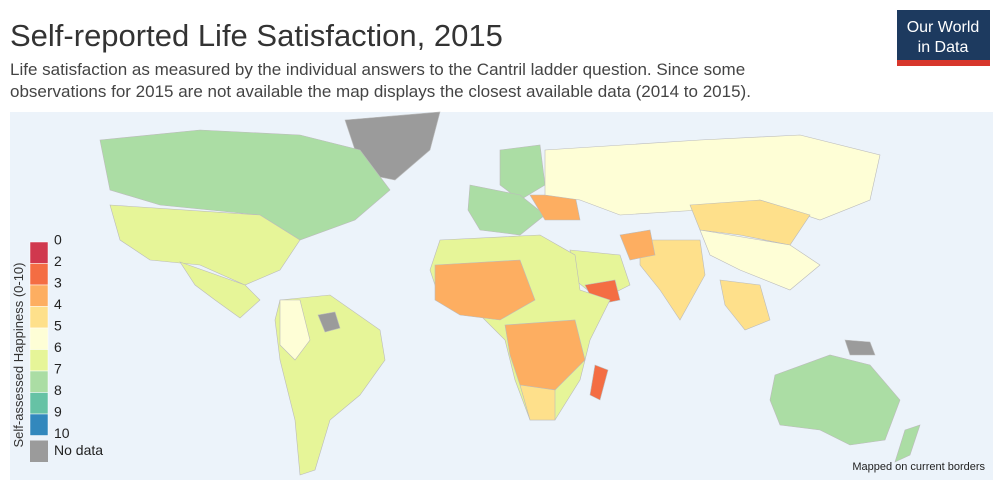 The height and width of the screenshot is (484, 1003). Describe the element at coordinates (58, 261) in the screenshot. I see `legend-label: 2` at that location.